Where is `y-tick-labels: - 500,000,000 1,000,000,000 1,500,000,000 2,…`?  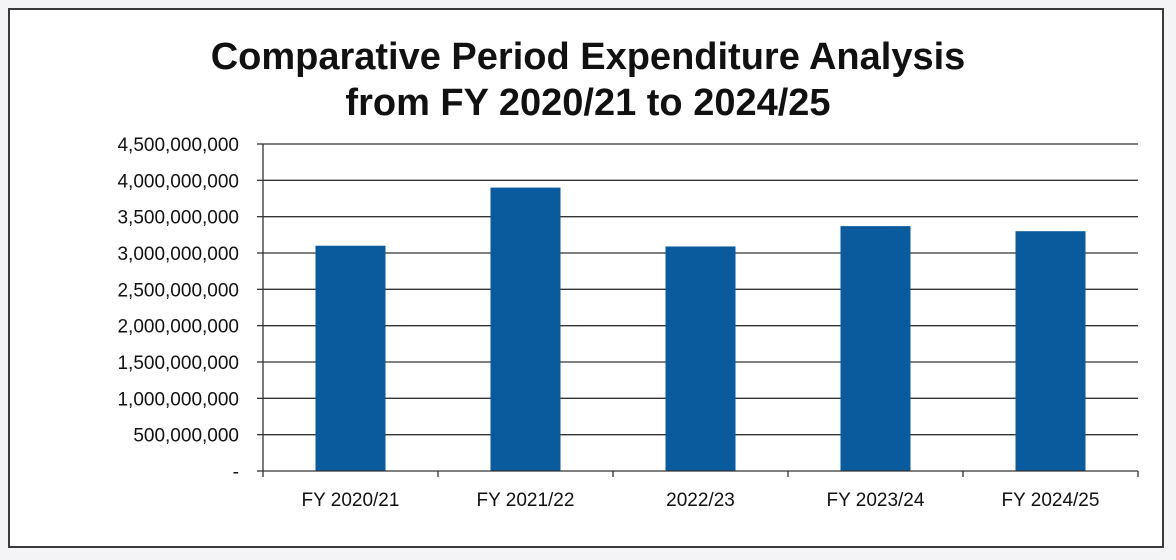 y-tick-labels: - 500,000,000 1,000,000,000 1,500,000,000 2,… is located at coordinates (178, 309).